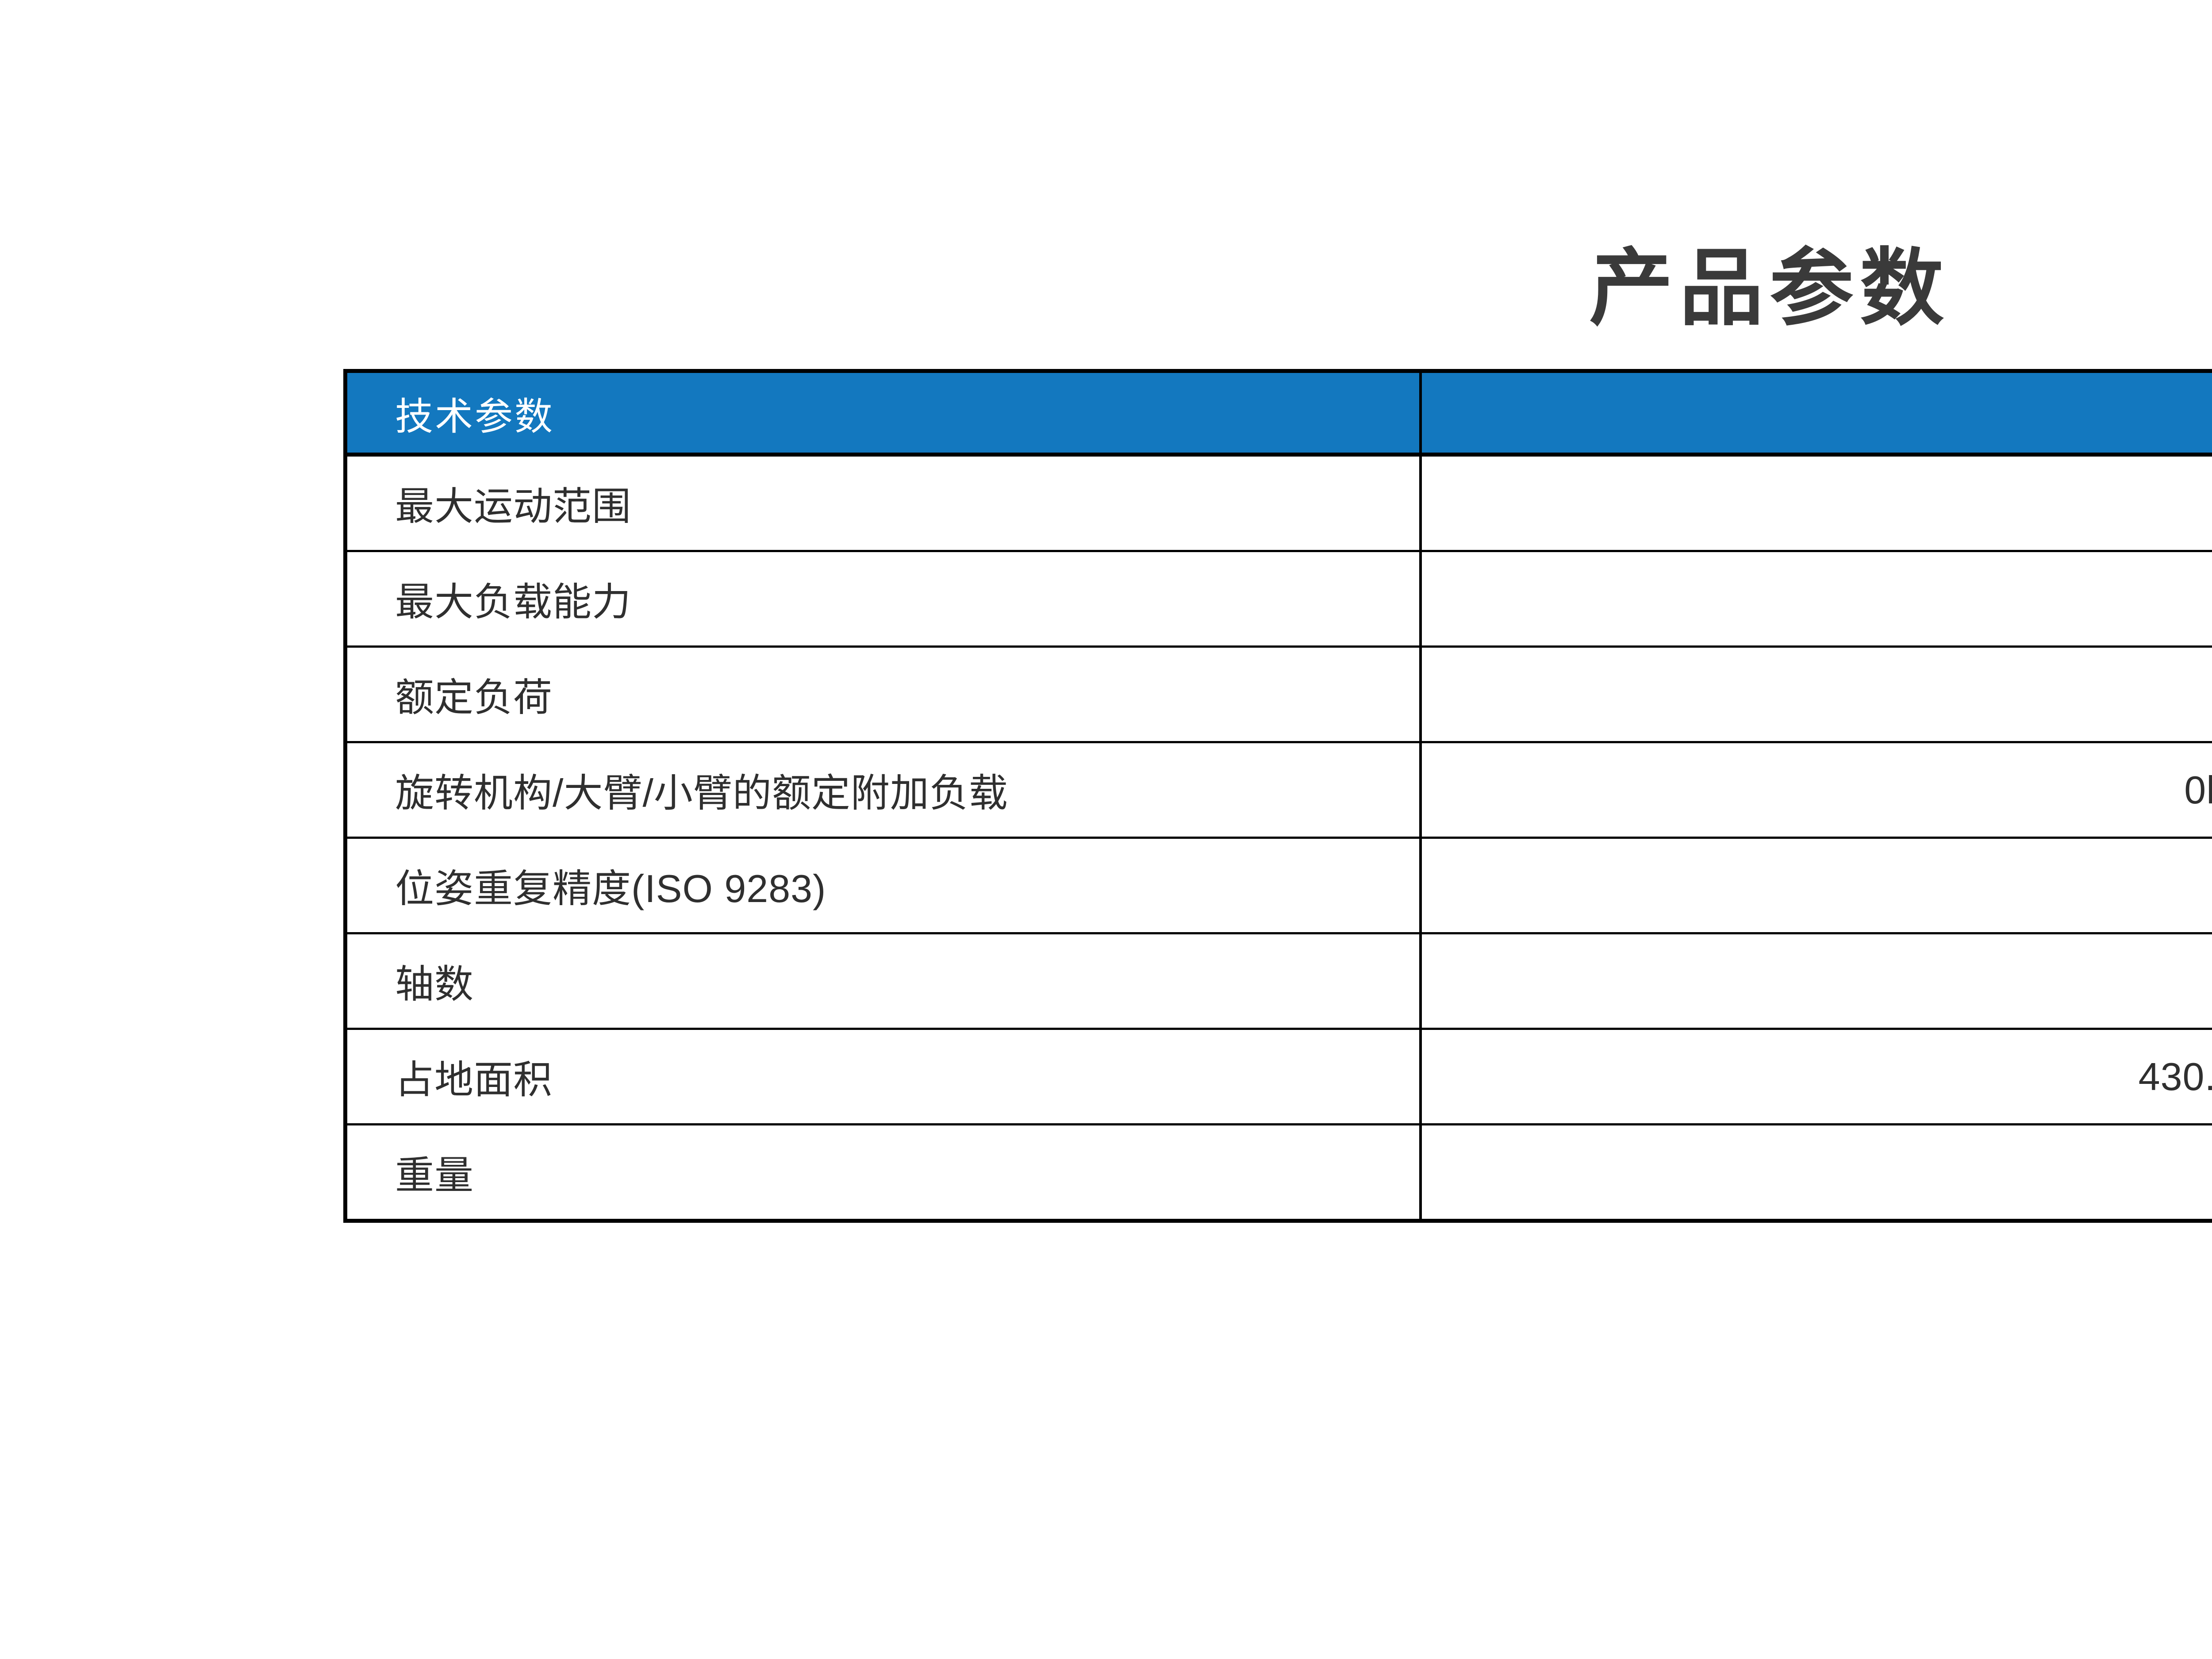  Describe the element at coordinates (1816, 790) in the screenshot. I see `spec-value-cell: 0kg/0kg/10 kg` at that location.